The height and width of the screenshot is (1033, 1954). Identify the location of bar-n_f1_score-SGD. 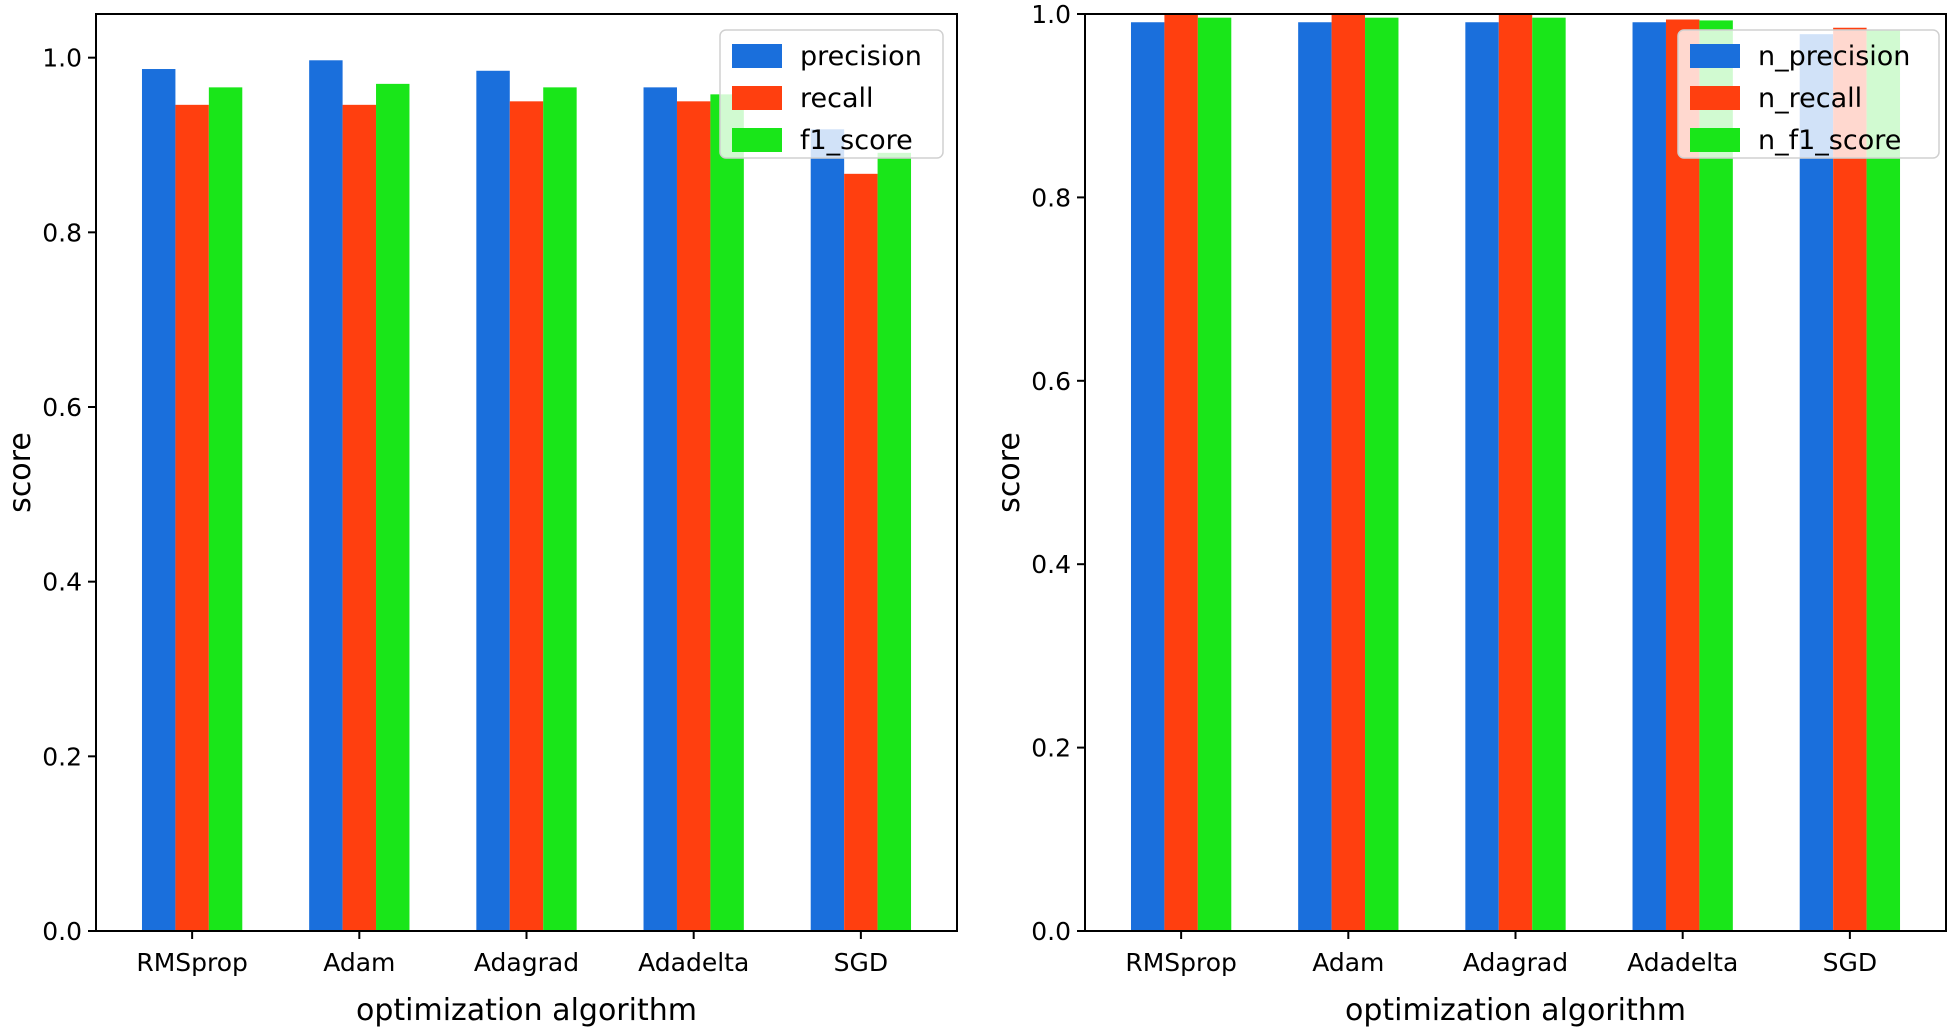
(1883, 480).